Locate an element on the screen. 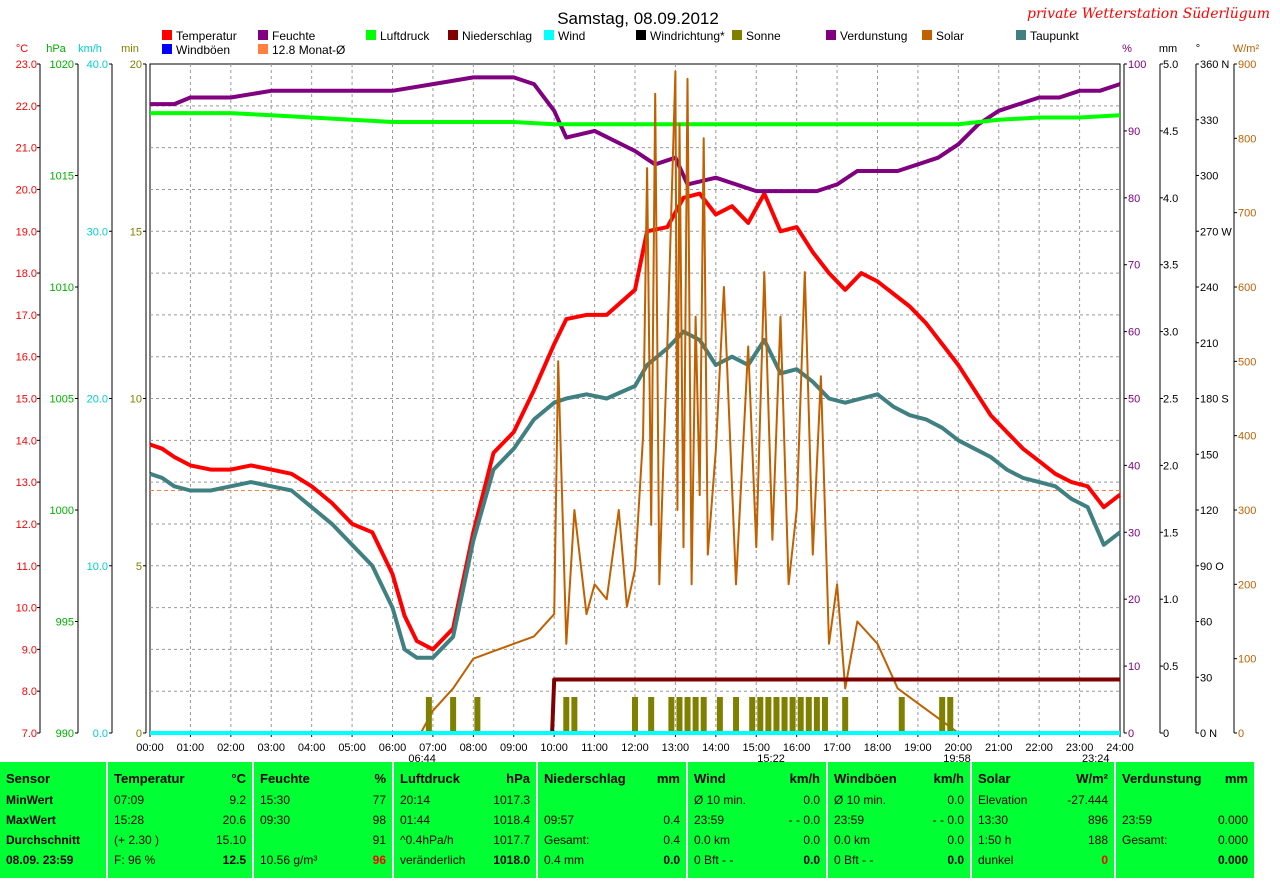 The image size is (1280, 882). panel-row-label: 1:50 h is located at coordinates (995, 840).